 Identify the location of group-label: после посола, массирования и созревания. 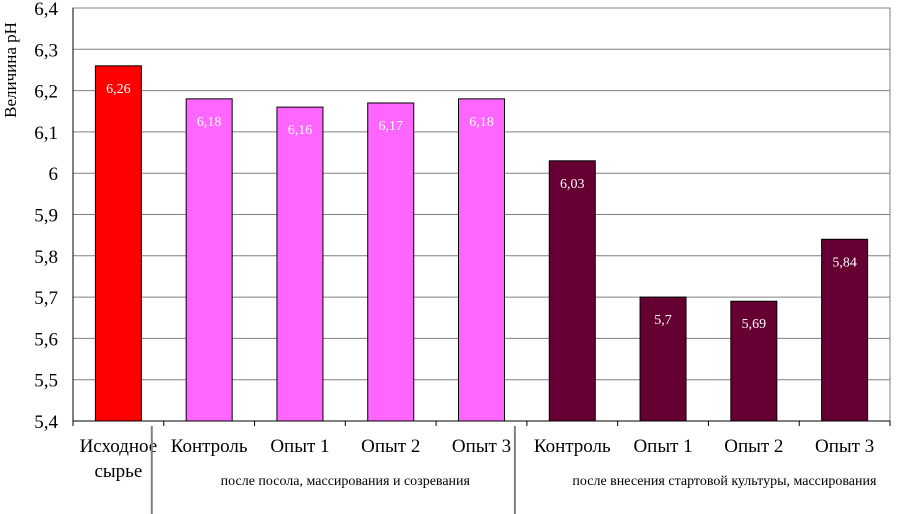
(346, 481).